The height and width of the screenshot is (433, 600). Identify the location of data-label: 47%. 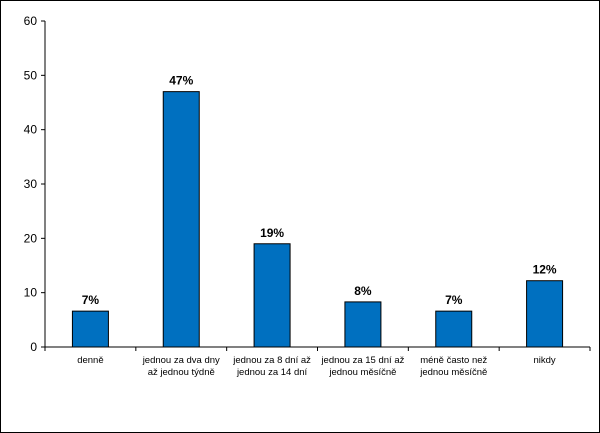
(181, 81).